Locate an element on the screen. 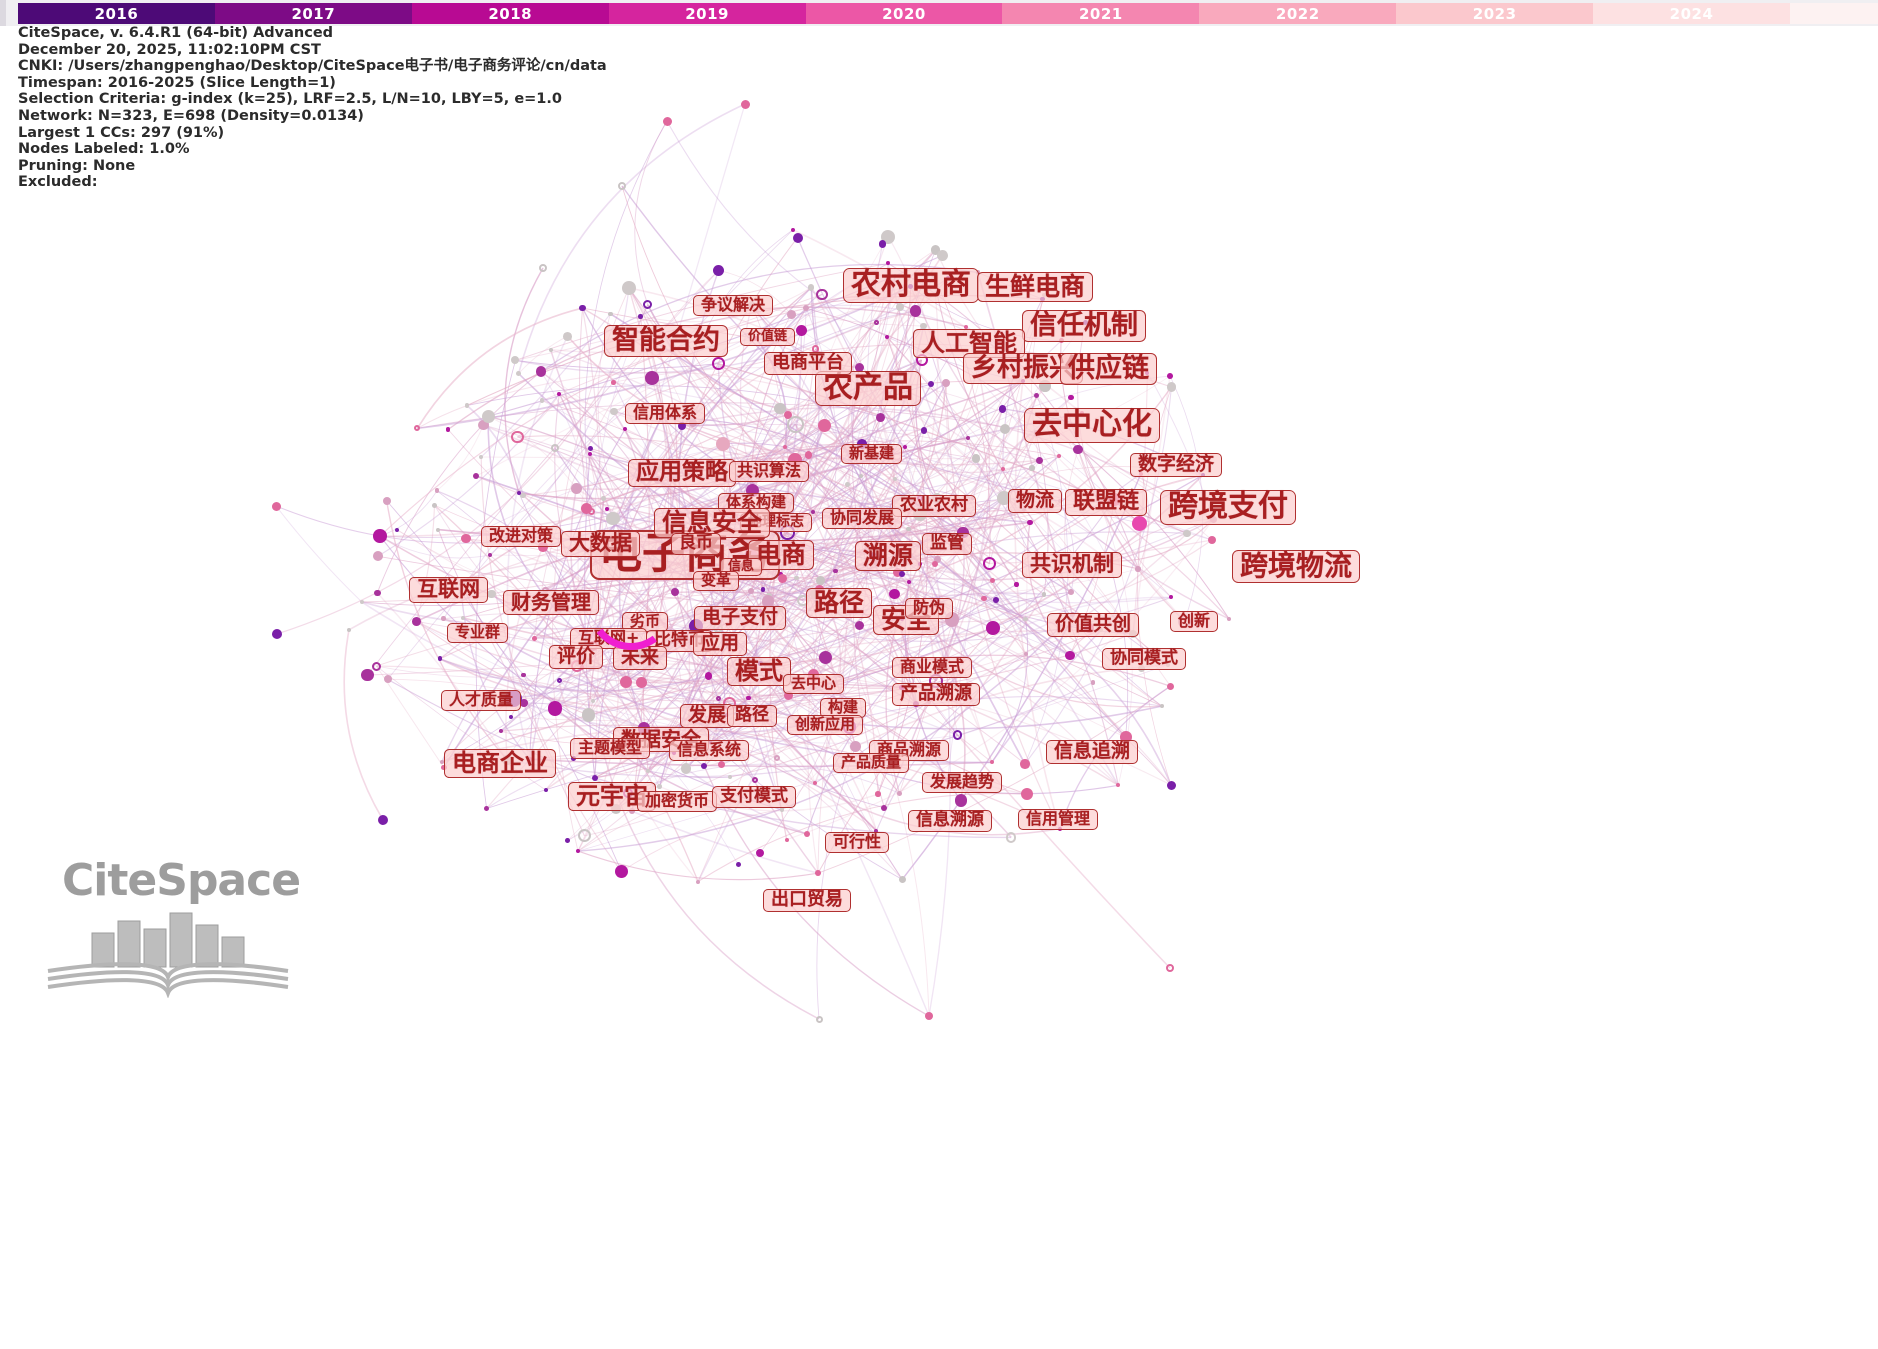 This screenshot has height=1349, width=1878. keyword-label: 价值链 is located at coordinates (768, 337).